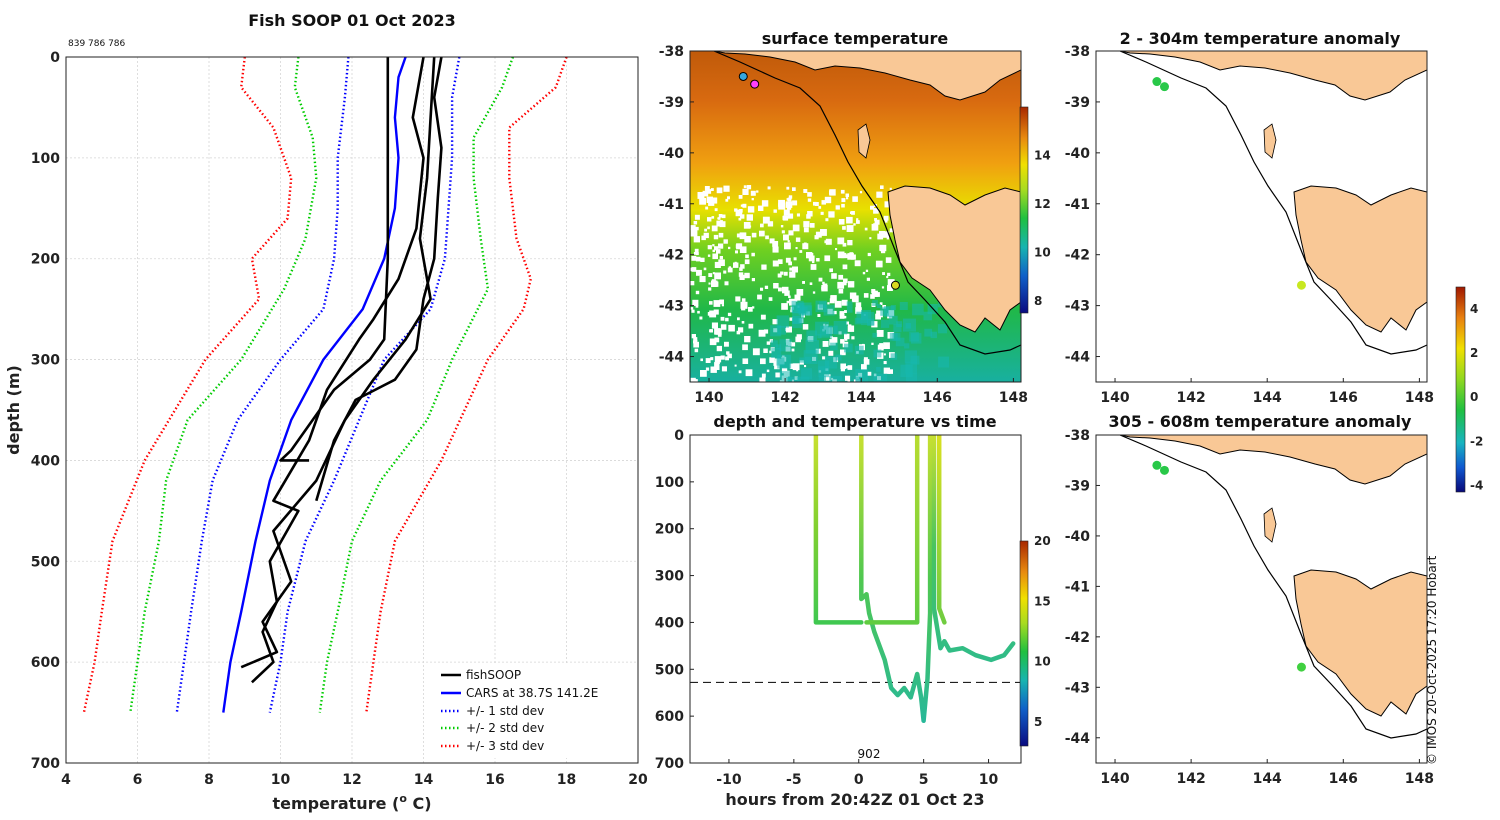  What do you see at coordinates (314, 385) in the screenshot?
I see `series-cars-at-38-7s-141-2e` at bounding box center [314, 385].